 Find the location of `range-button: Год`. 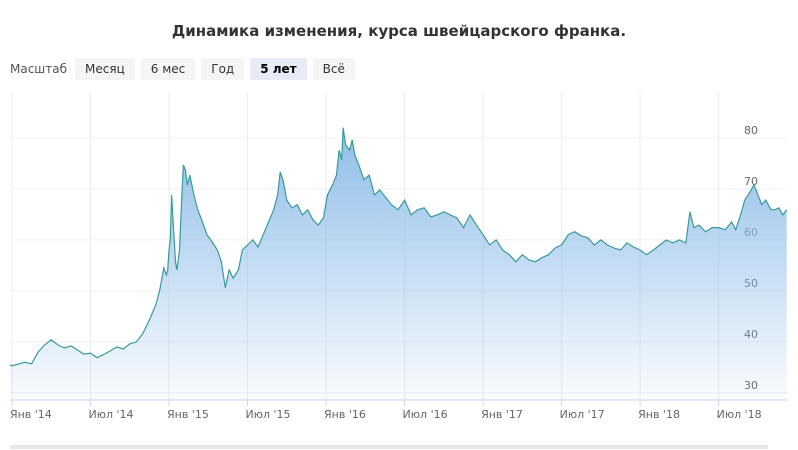

range-button: Год is located at coordinates (223, 69).